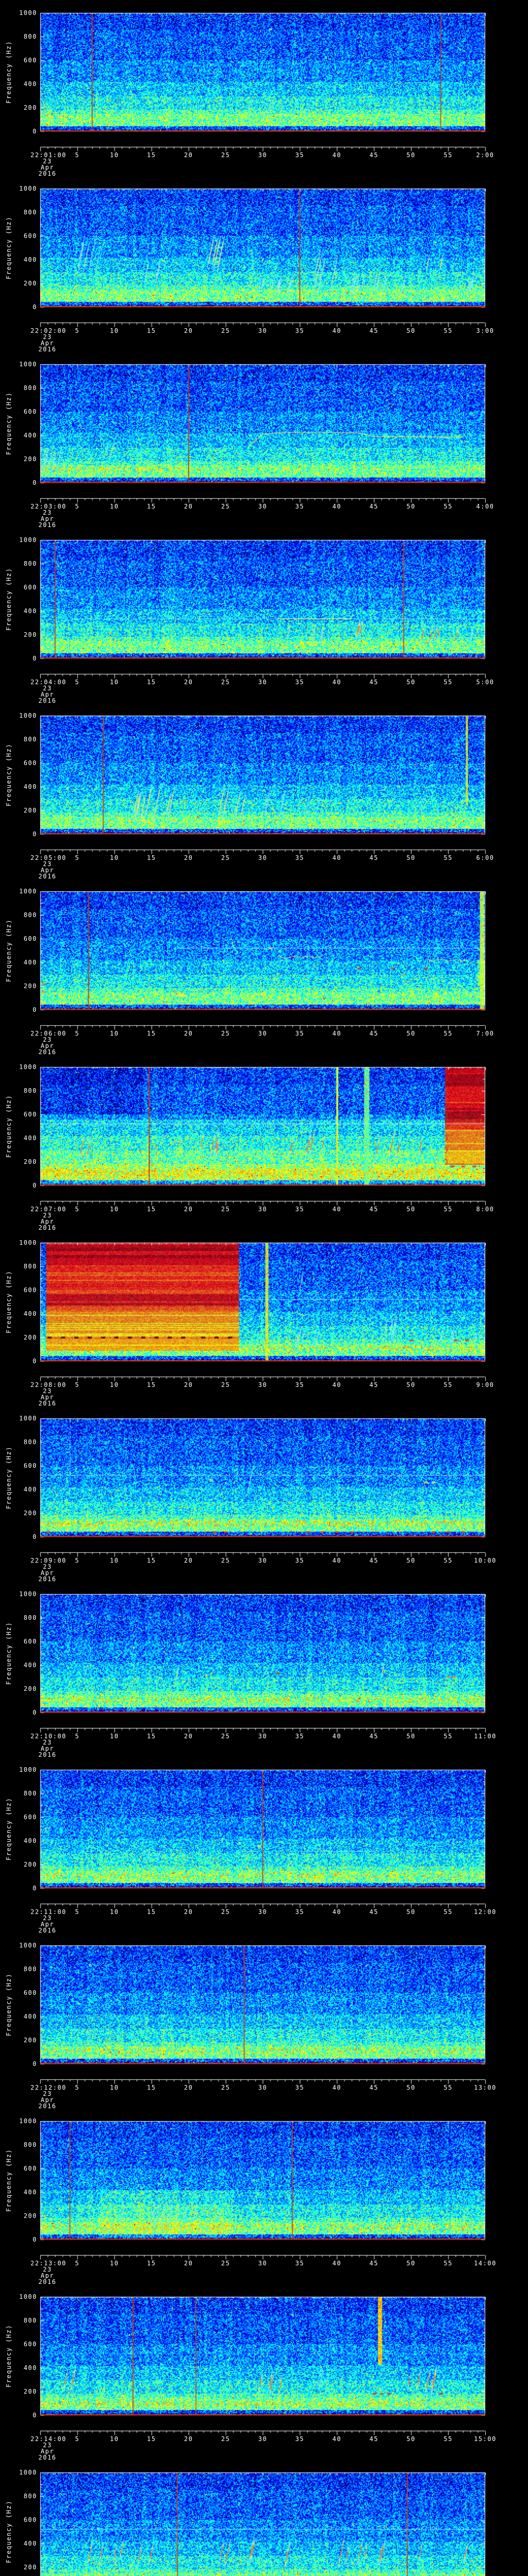 The image size is (528, 2576). I want to click on x-end-time-label: 7:00, so click(485, 1033).